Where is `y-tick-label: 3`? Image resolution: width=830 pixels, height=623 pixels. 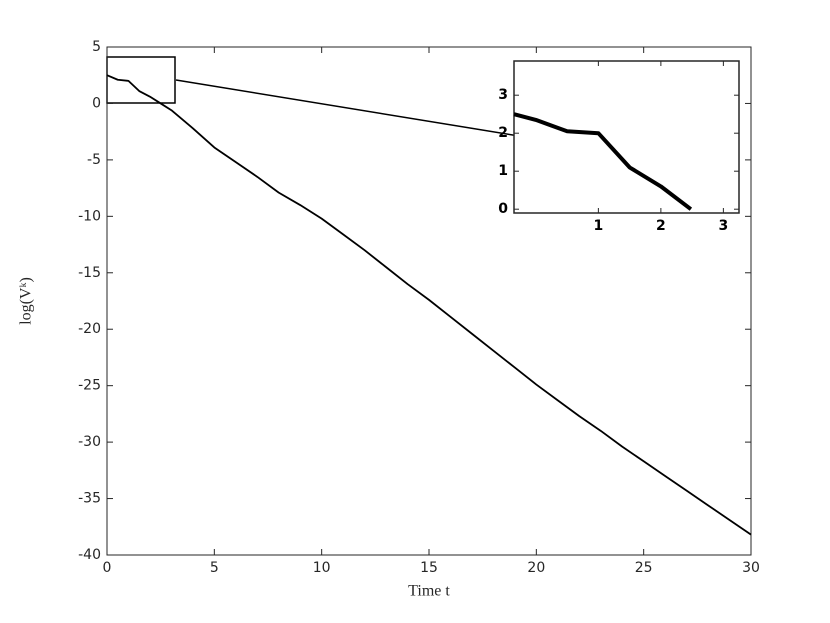
y-tick-label: 3 is located at coordinates (503, 95).